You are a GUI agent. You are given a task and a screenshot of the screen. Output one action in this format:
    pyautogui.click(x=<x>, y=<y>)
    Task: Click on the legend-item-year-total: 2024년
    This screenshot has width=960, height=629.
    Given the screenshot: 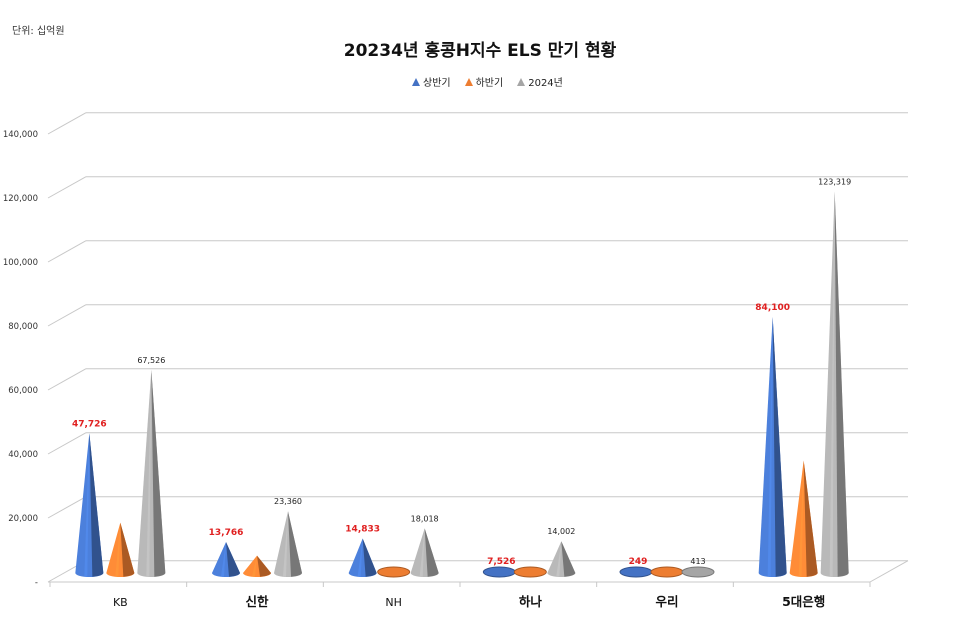 What is the action you would take?
    pyautogui.click(x=540, y=81)
    